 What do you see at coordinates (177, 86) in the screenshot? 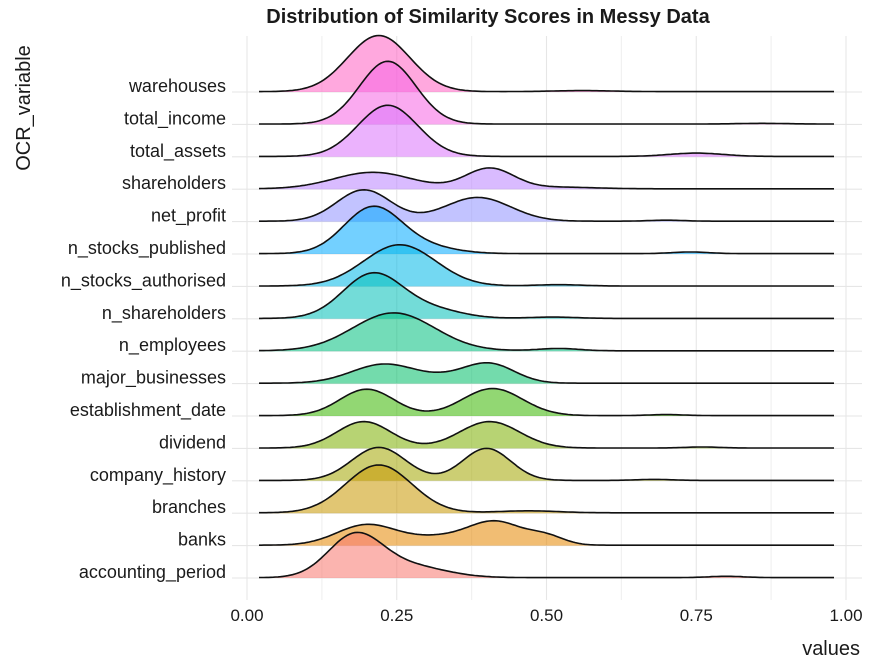
I see `y-tick-label: warehouses` at bounding box center [177, 86].